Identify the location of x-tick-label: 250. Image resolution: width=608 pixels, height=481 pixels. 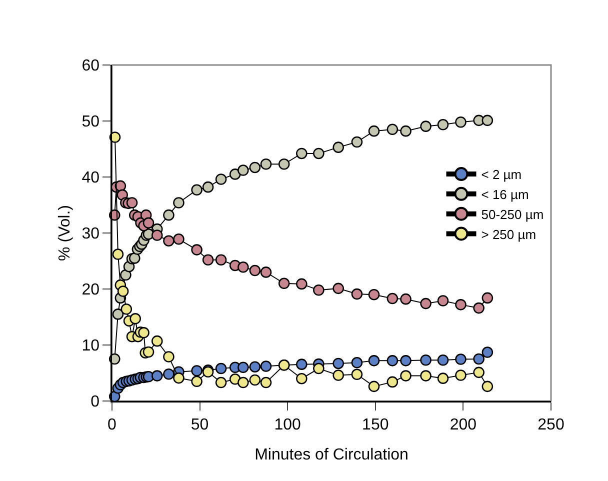
(551, 425).